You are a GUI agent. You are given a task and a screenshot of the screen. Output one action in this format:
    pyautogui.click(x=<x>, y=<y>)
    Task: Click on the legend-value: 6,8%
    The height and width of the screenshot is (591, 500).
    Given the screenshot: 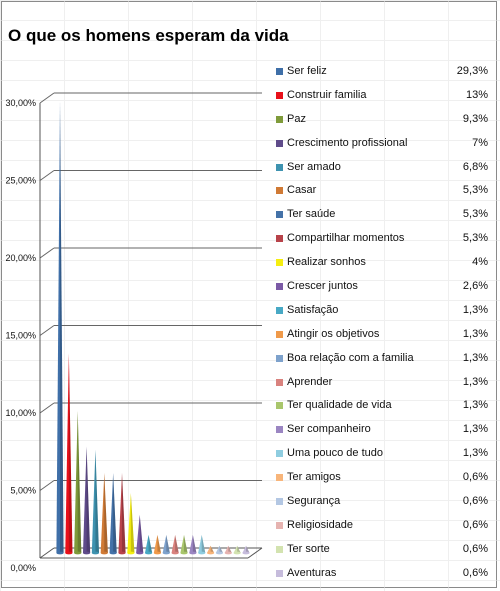 What is the action you would take?
    pyautogui.click(x=475, y=166)
    